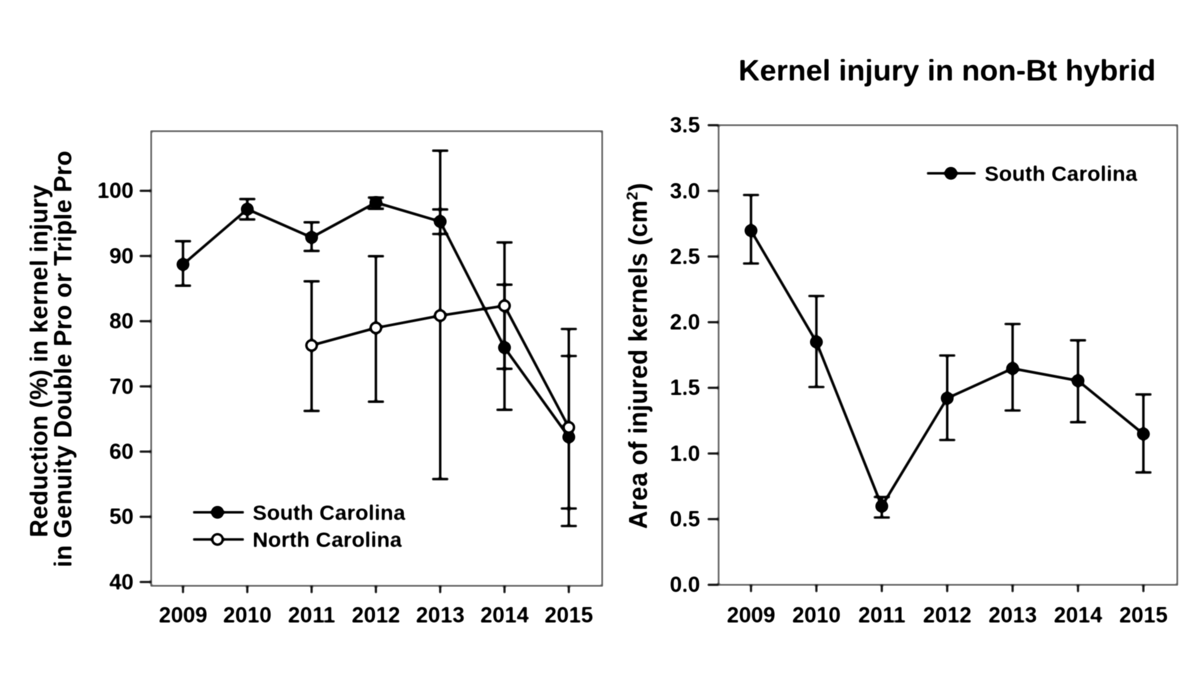  I want to click on svg-text: 60, so click(121, 451).